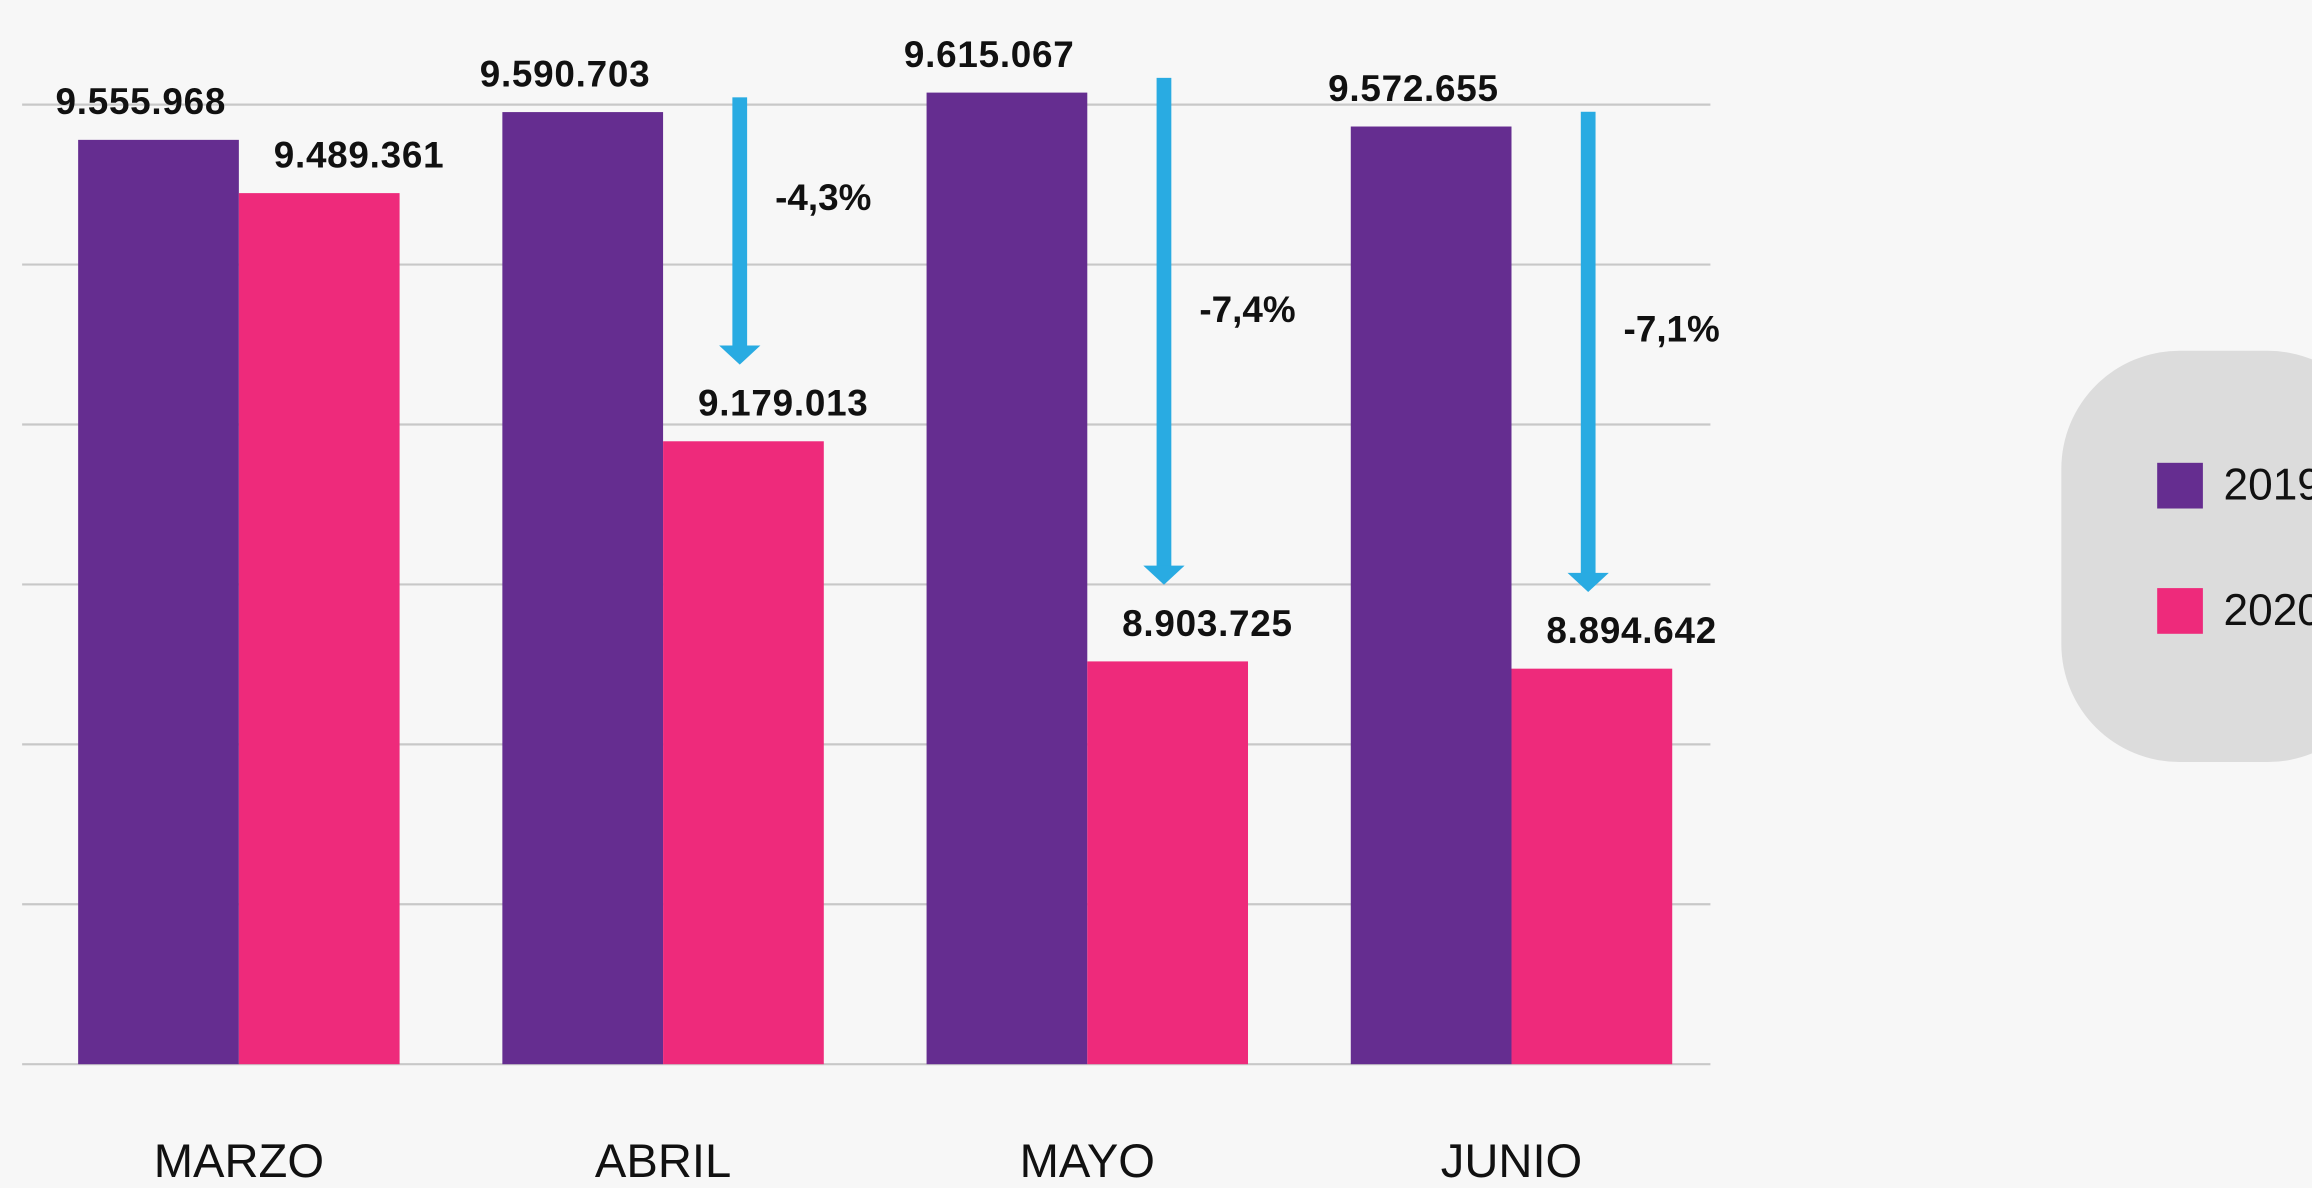 Image resolution: width=2312 pixels, height=1188 pixels. Describe the element at coordinates (359, 154) in the screenshot. I see `value-label: 9.489.361` at that location.